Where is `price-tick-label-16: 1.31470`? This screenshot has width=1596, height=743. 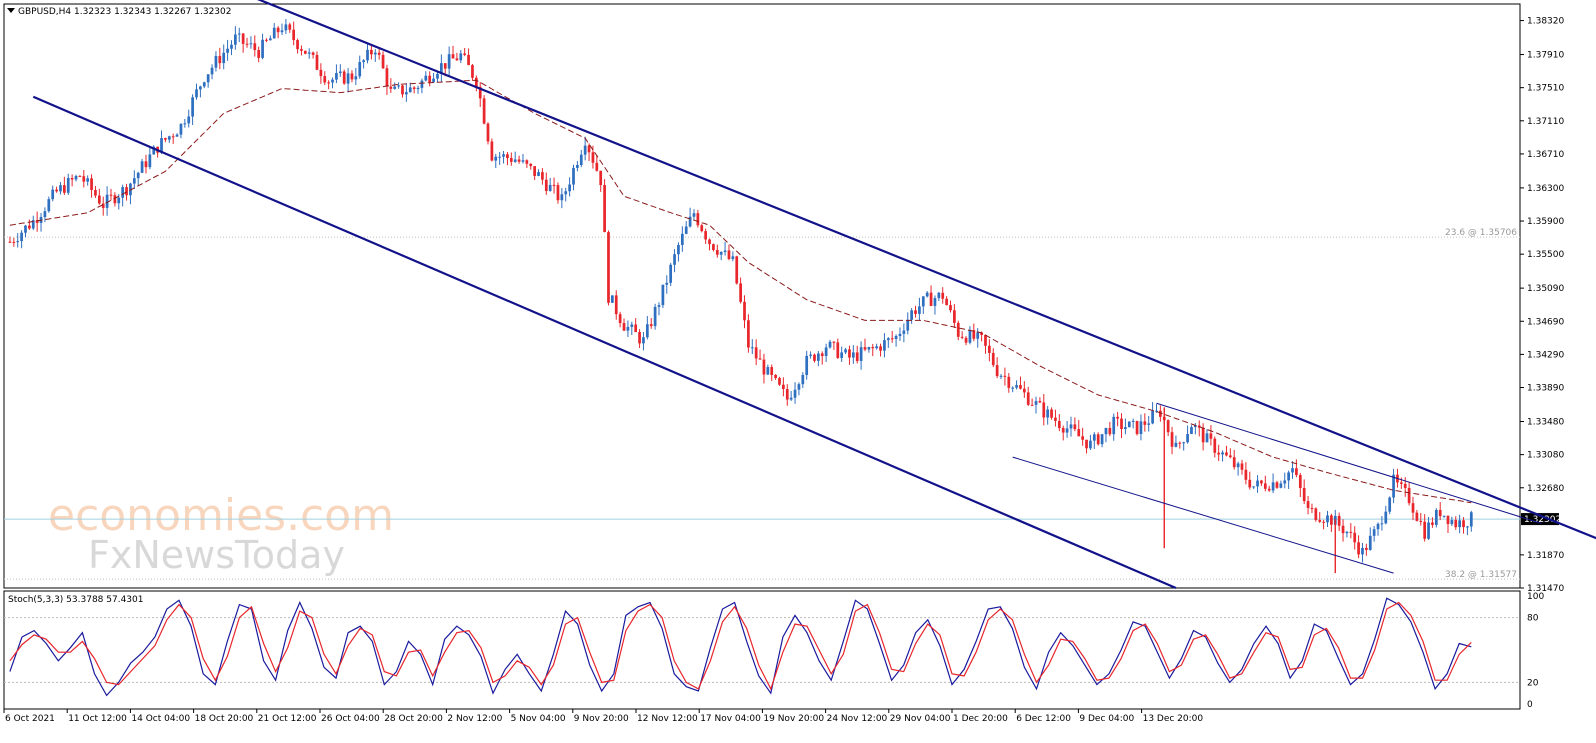 price-tick-label-16: 1.31470 is located at coordinates (1545, 589).